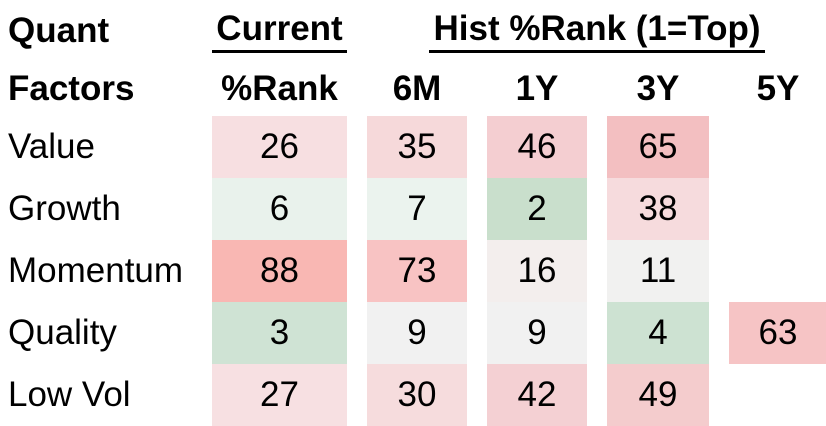 The width and height of the screenshot is (826, 426). What do you see at coordinates (279, 88) in the screenshot?
I see `column-header-current-rank: %Rank` at bounding box center [279, 88].